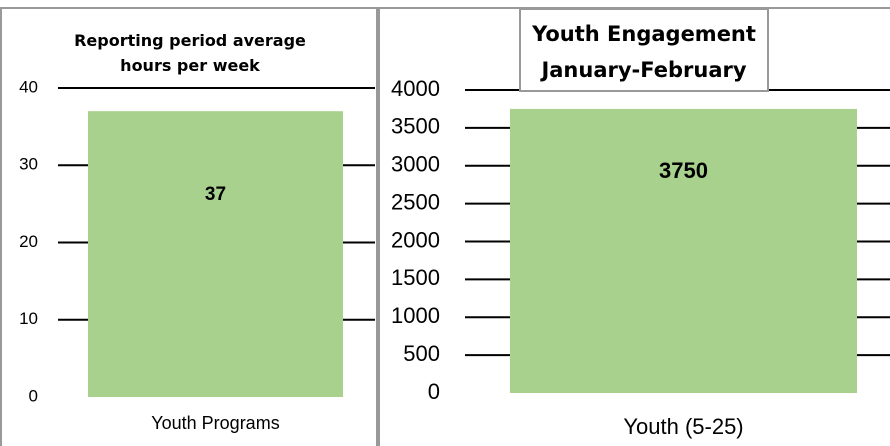  What do you see at coordinates (190, 53) in the screenshot?
I see `chart-title: Reporting period average hours per week` at bounding box center [190, 53].